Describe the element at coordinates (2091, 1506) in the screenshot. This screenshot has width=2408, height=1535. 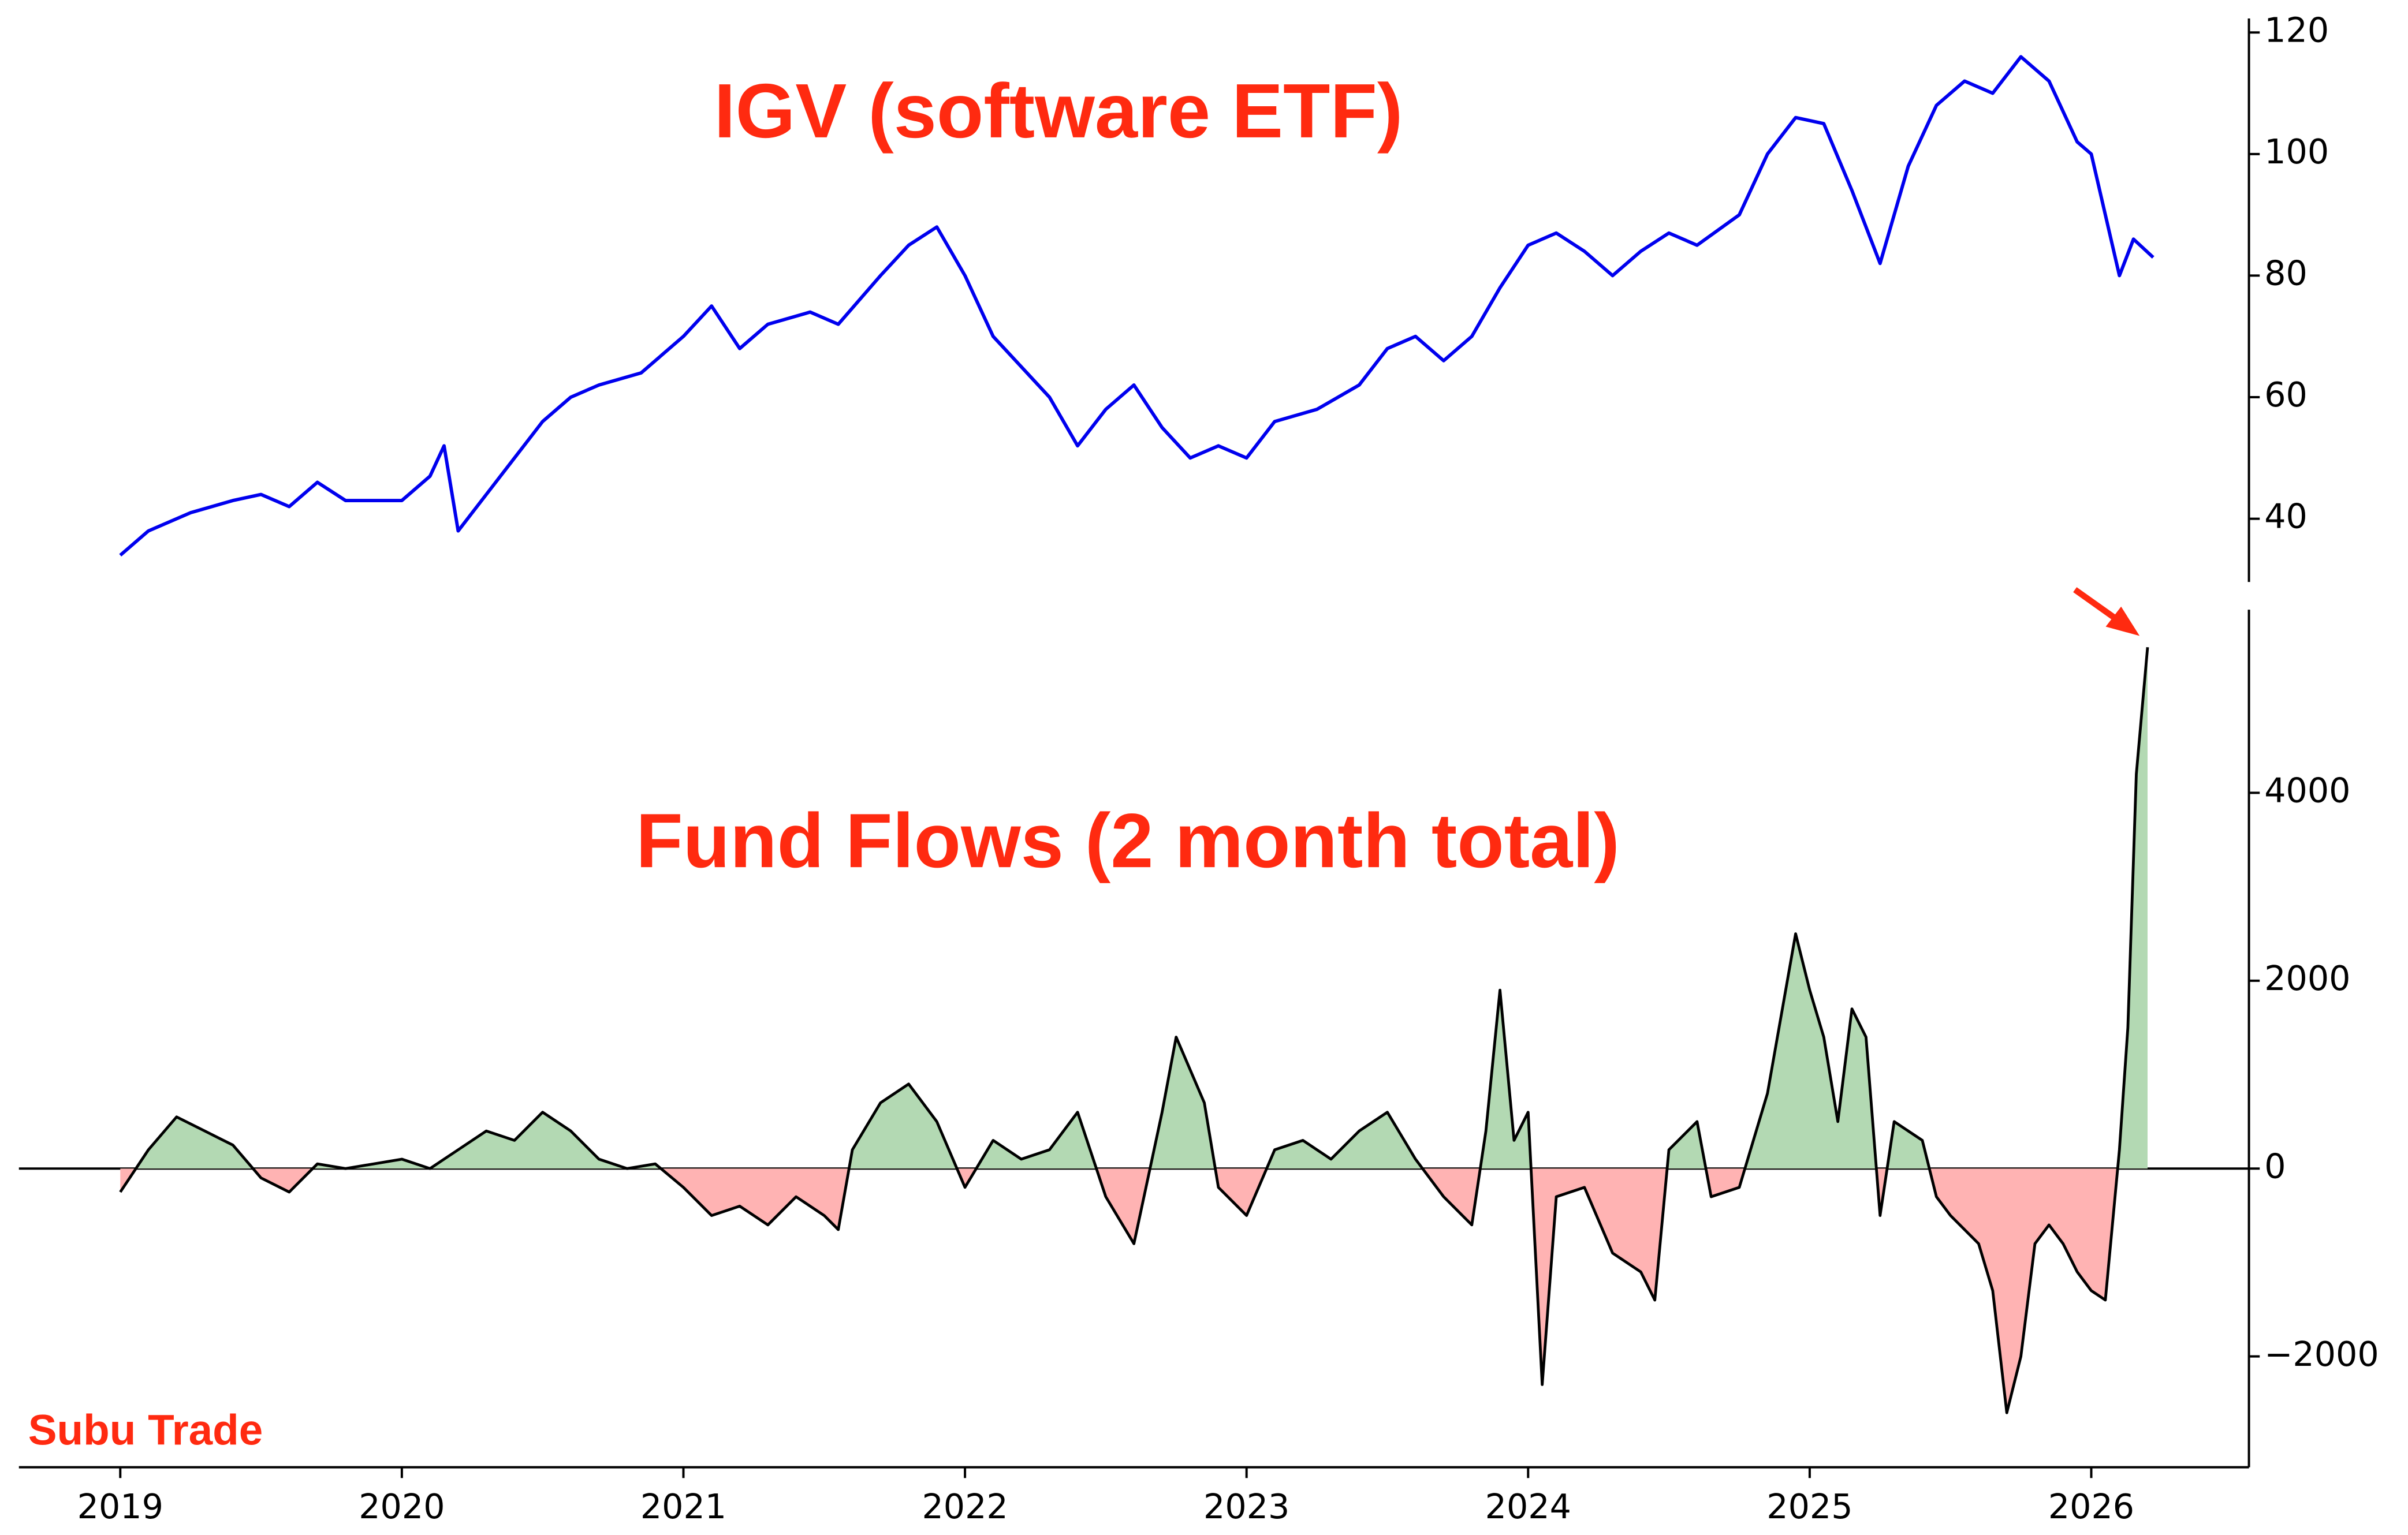
I see `x-tick-label: 2026` at that location.